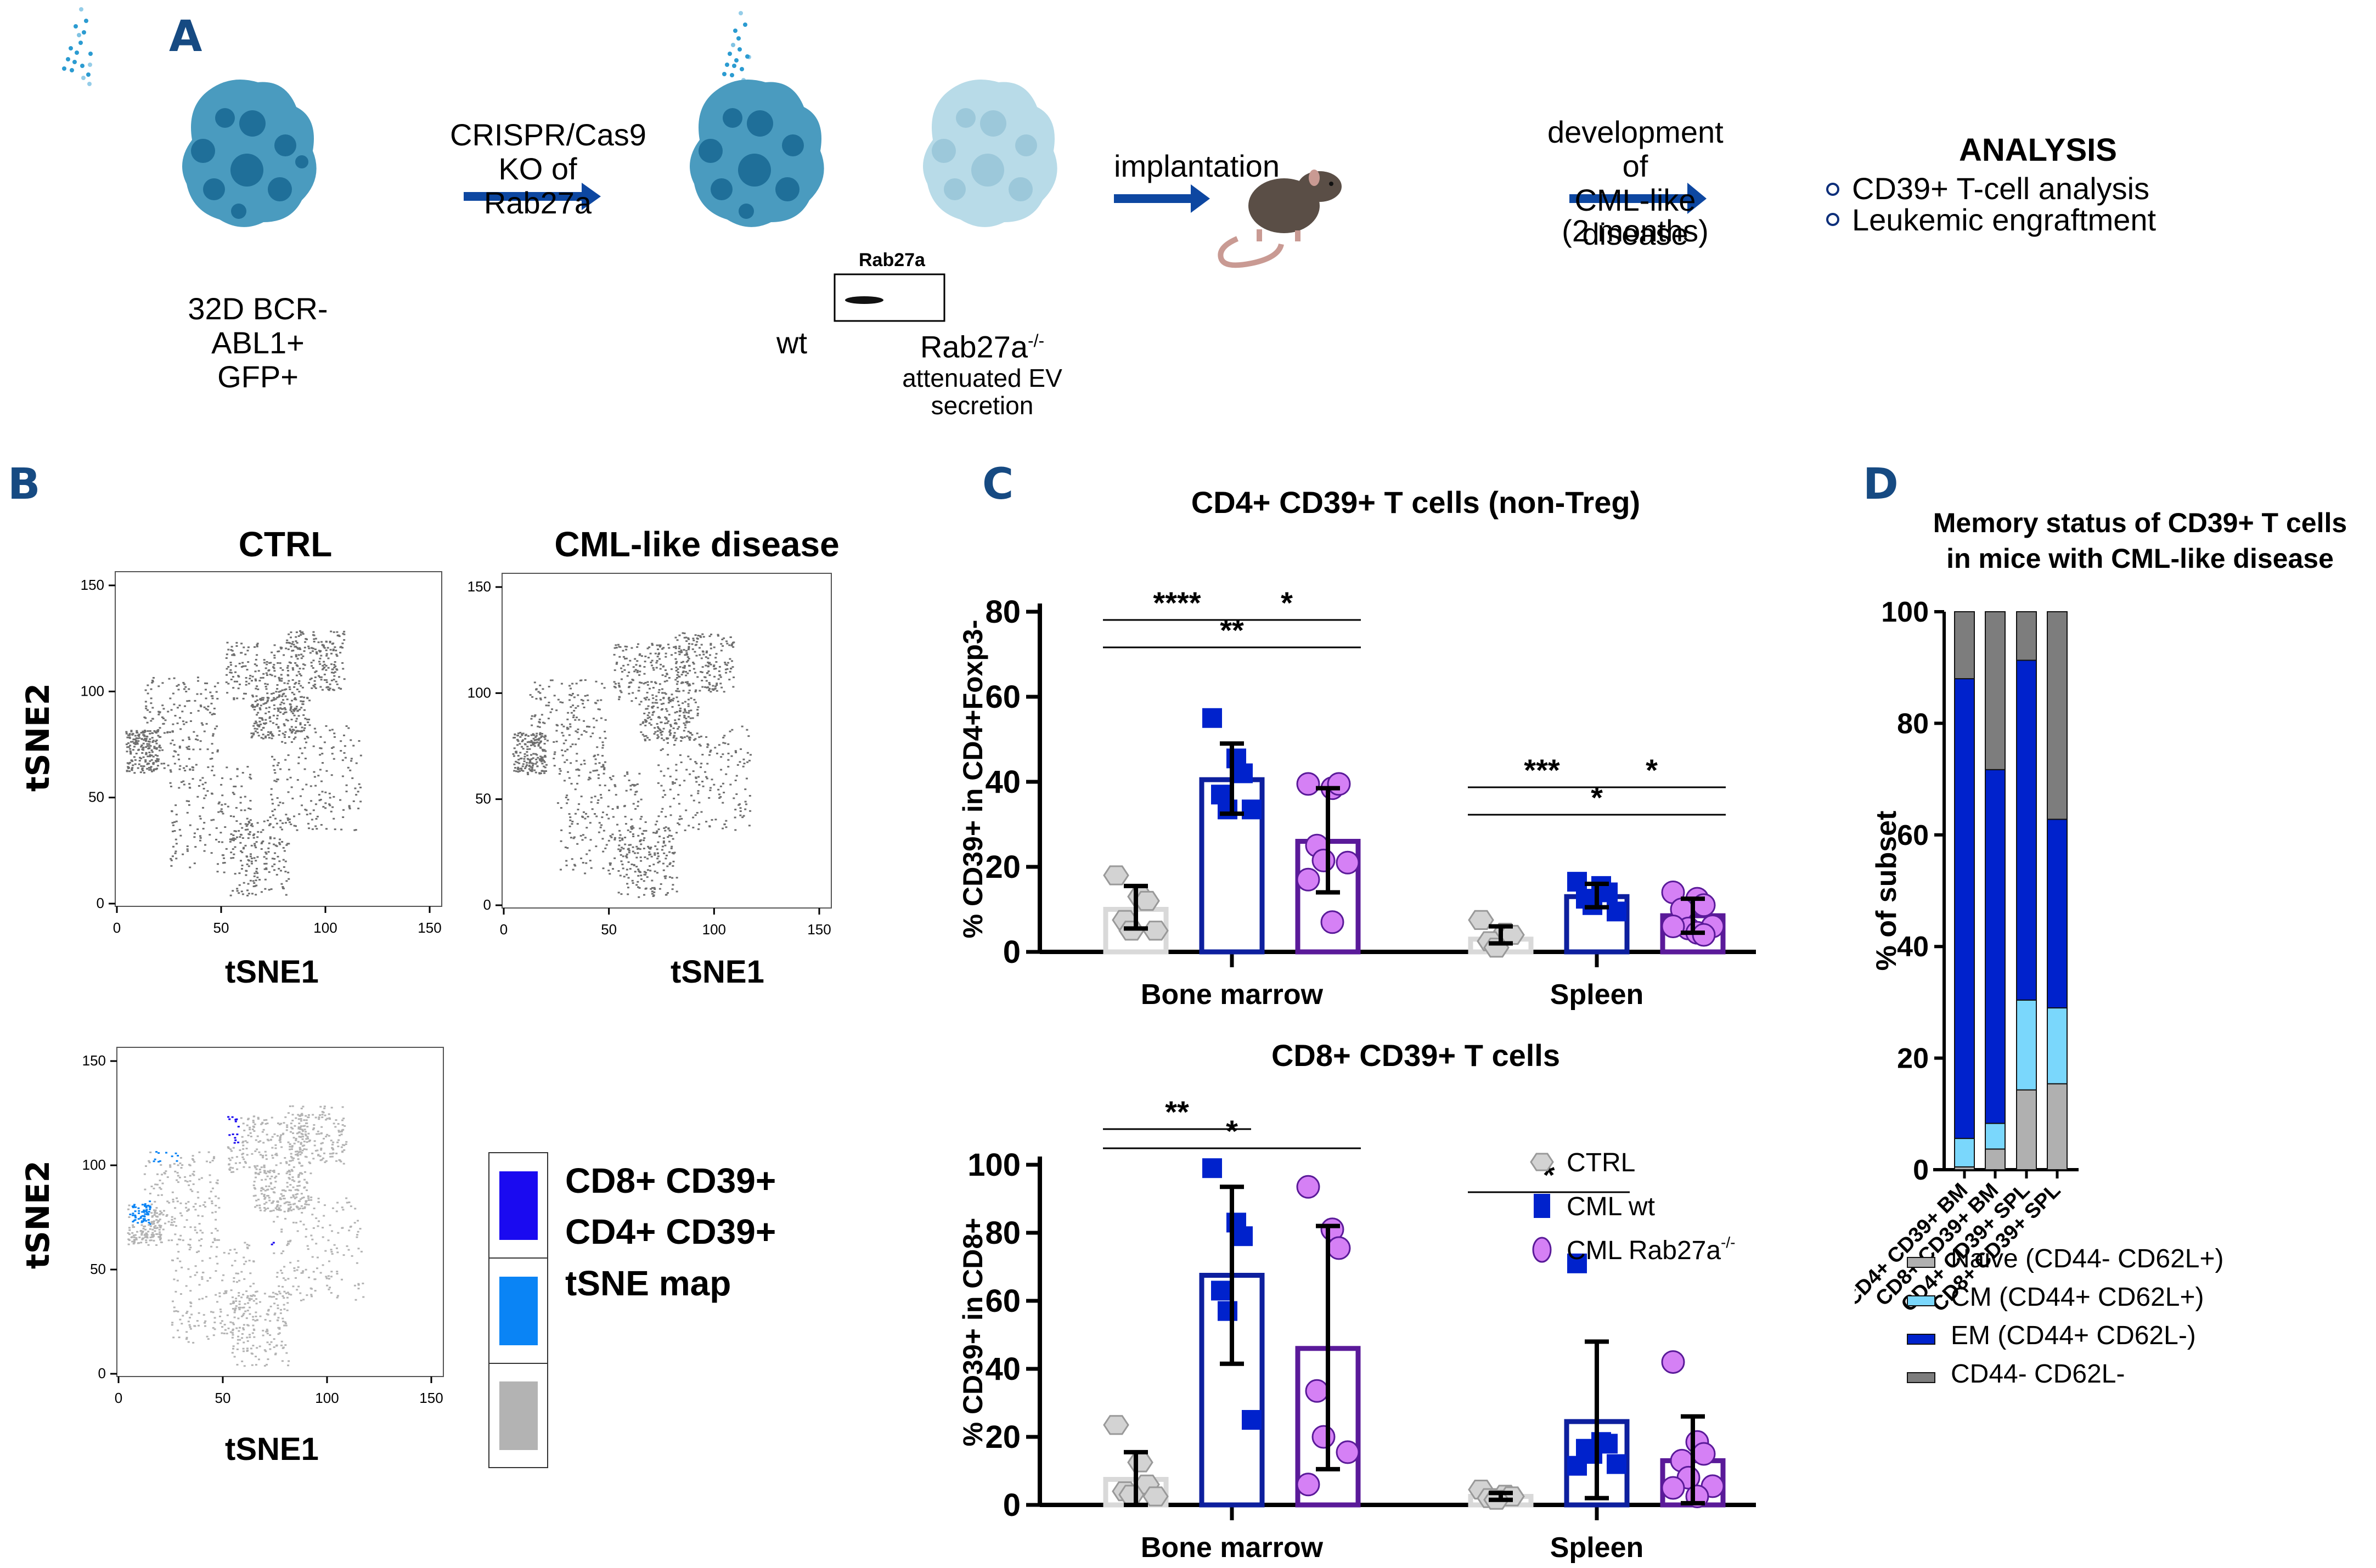 This screenshot has width=2376, height=1568. I want to click on y-axis-label: % CD39+ in CD8+, so click(973, 1332).